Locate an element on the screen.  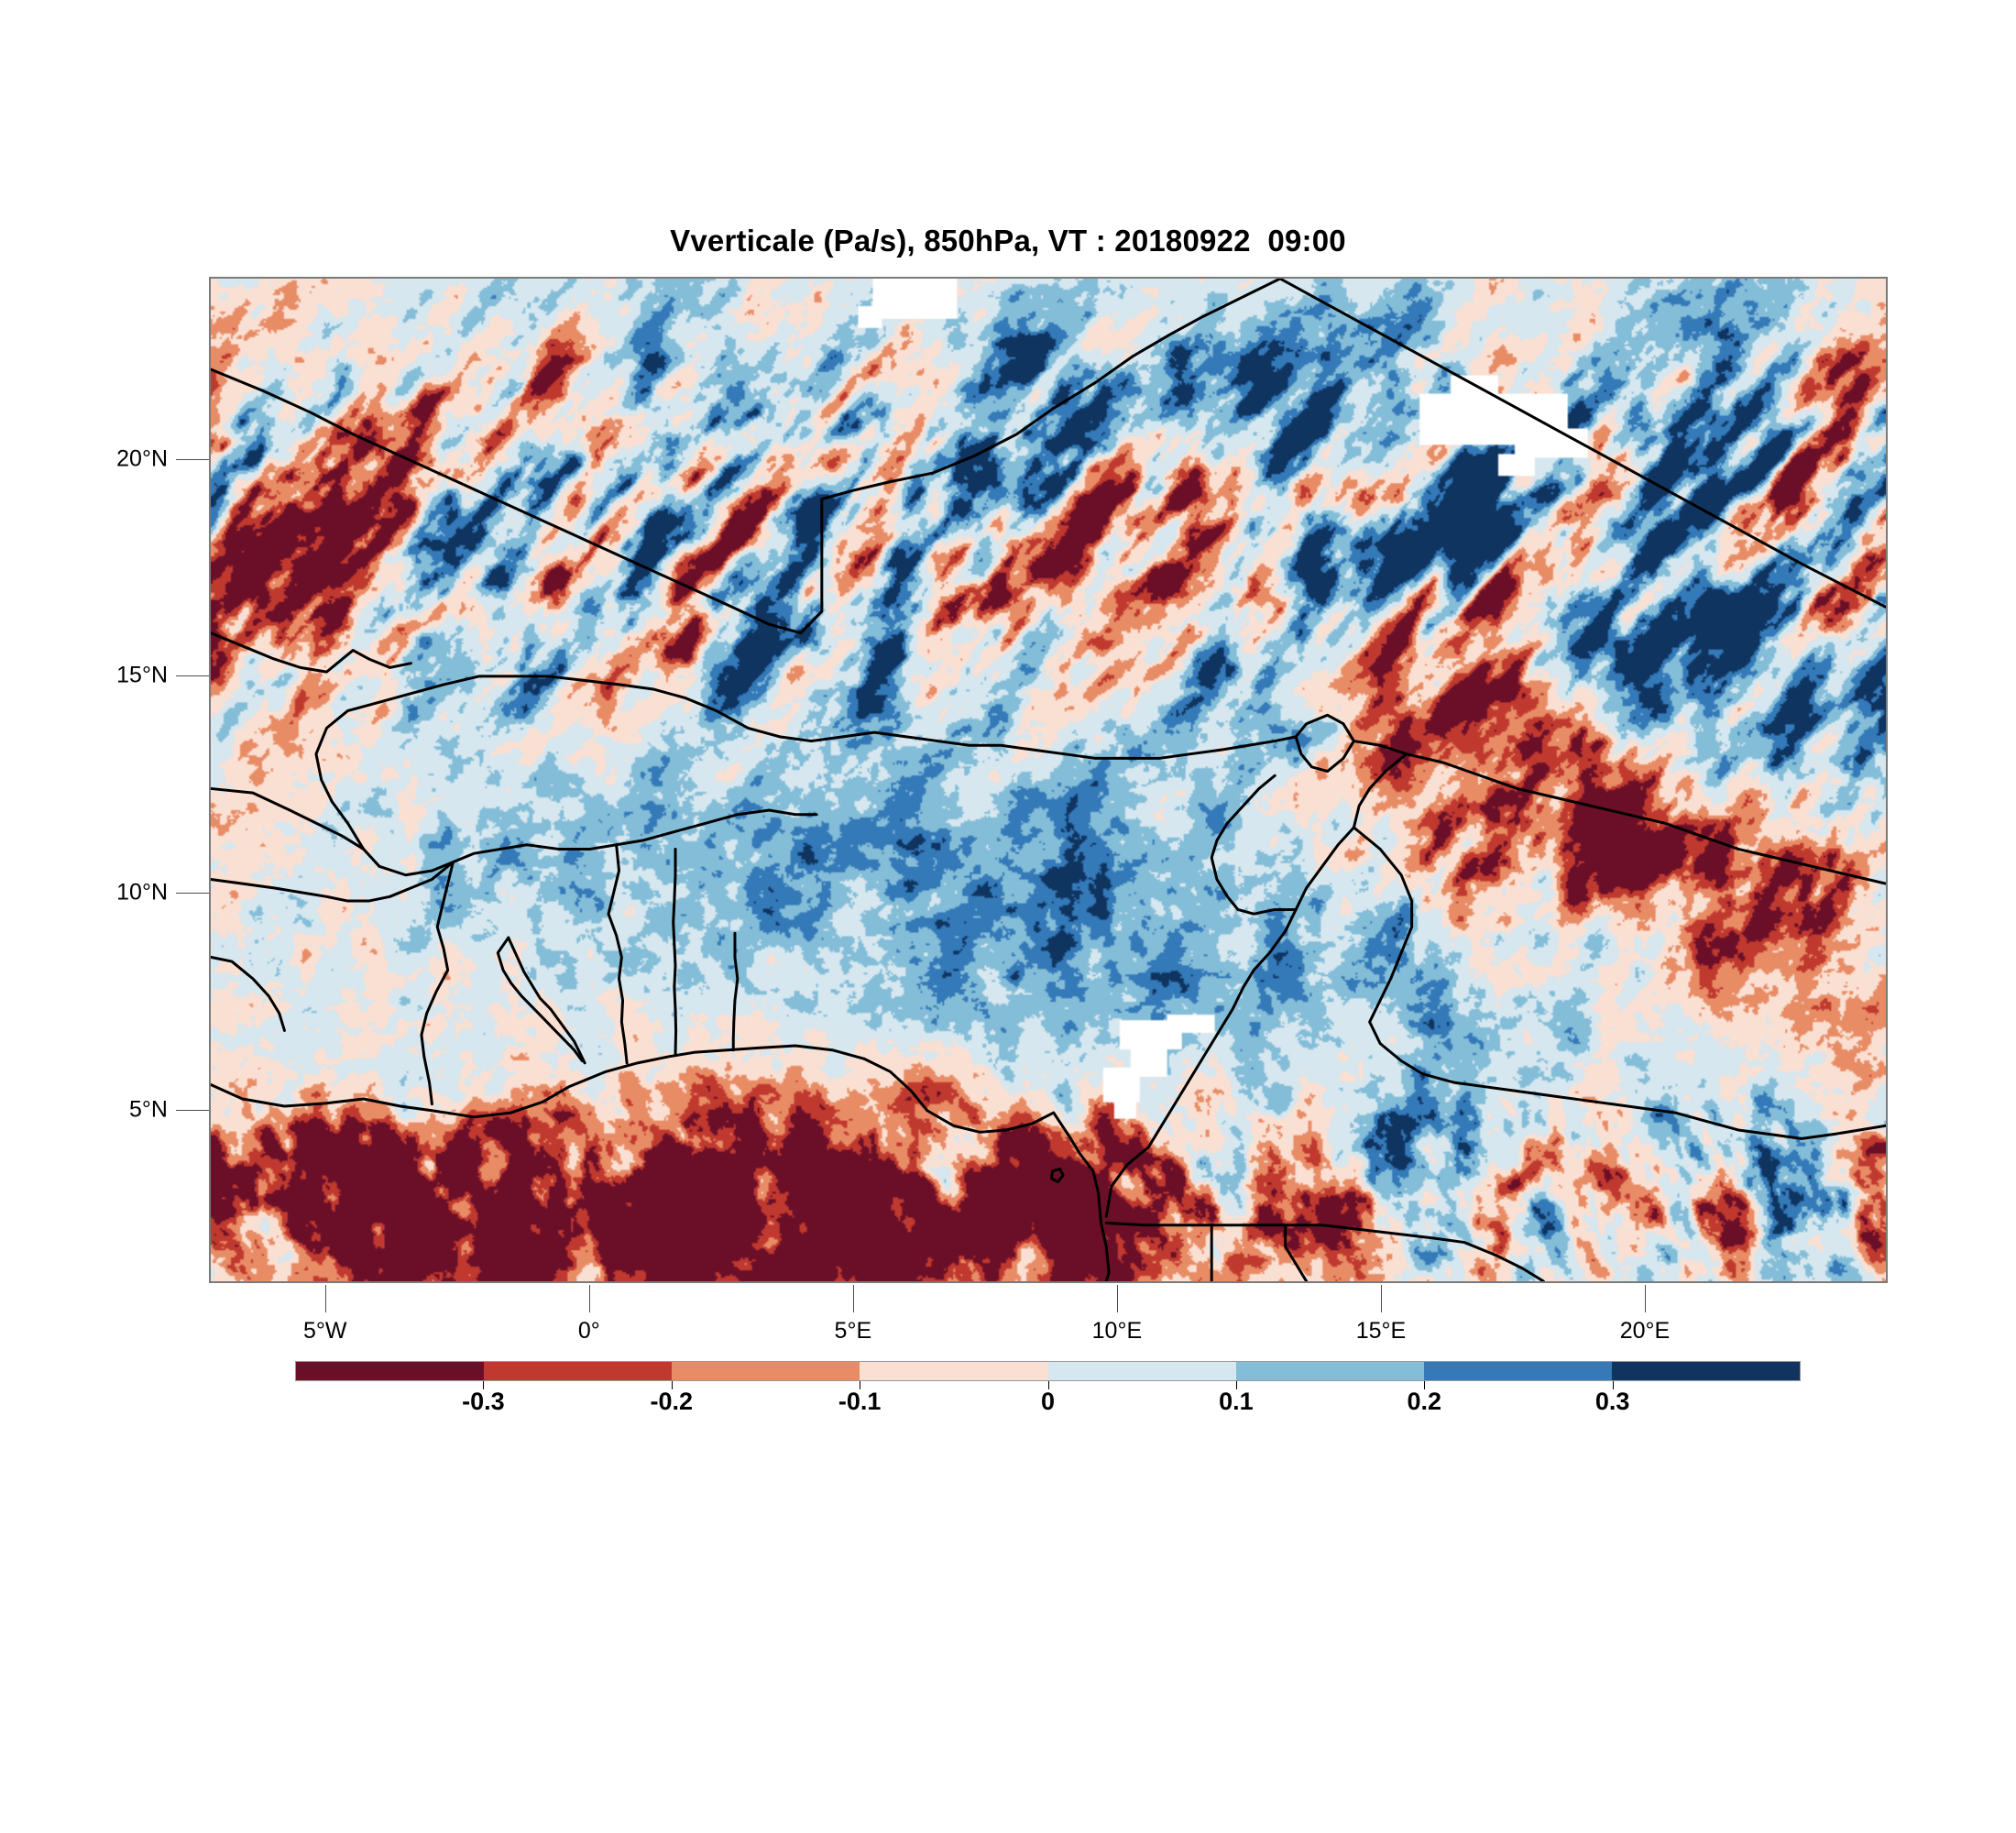
colorbar-segment--0.2--0.1 is located at coordinates (766, 1371).